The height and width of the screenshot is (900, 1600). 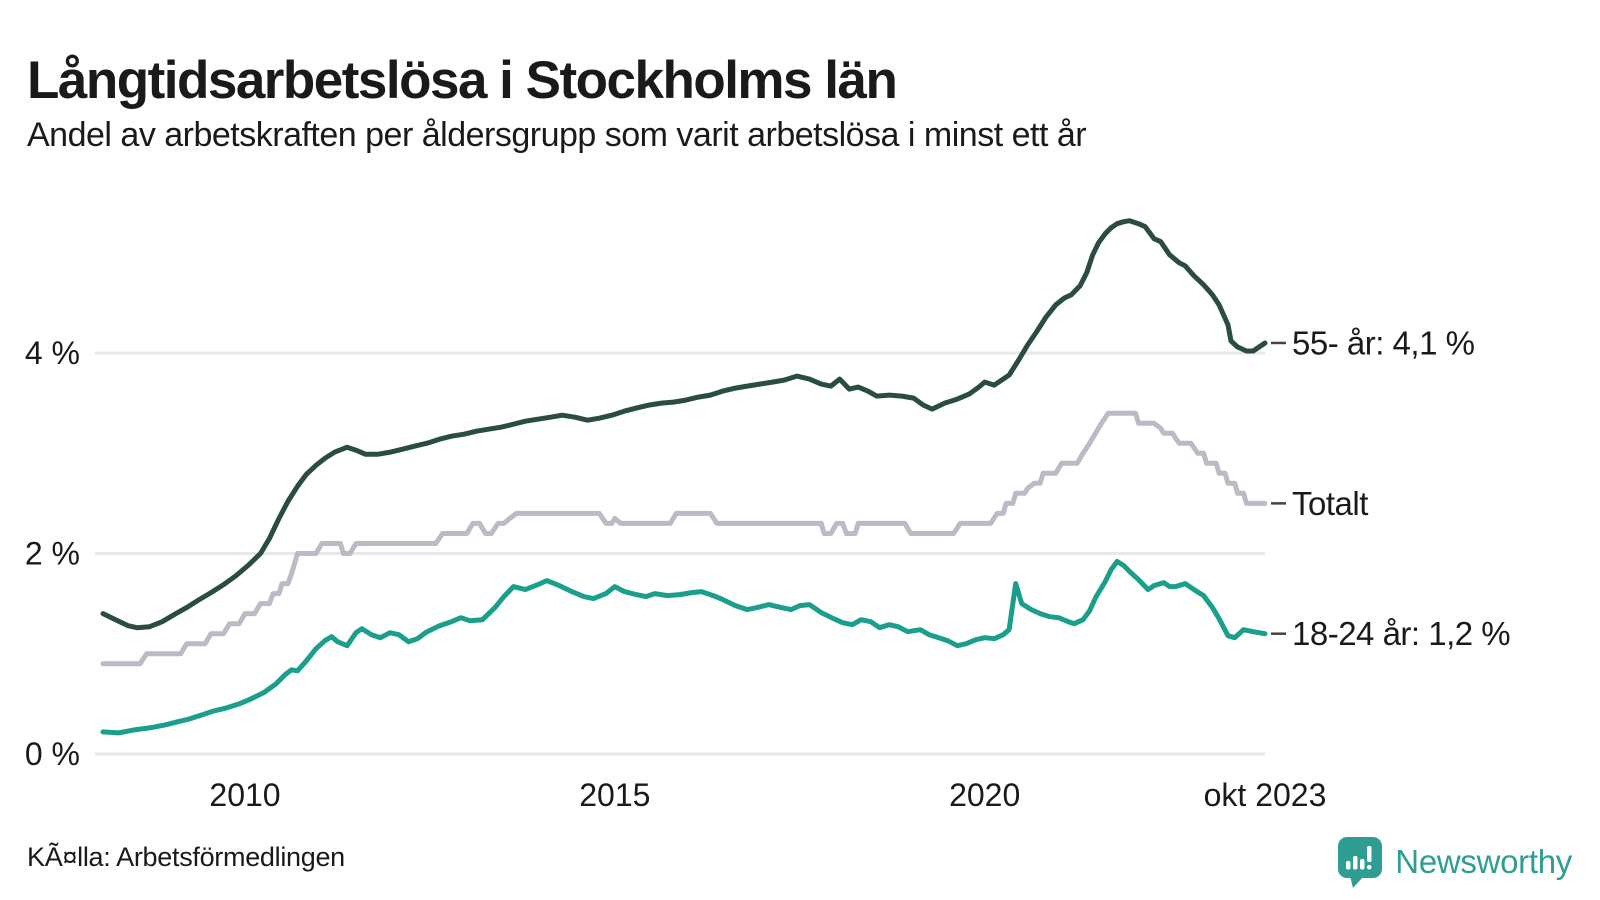 What do you see at coordinates (186, 857) in the screenshot?
I see `source-note: KÃ¤lla: Arbetsförmedlingen` at bounding box center [186, 857].